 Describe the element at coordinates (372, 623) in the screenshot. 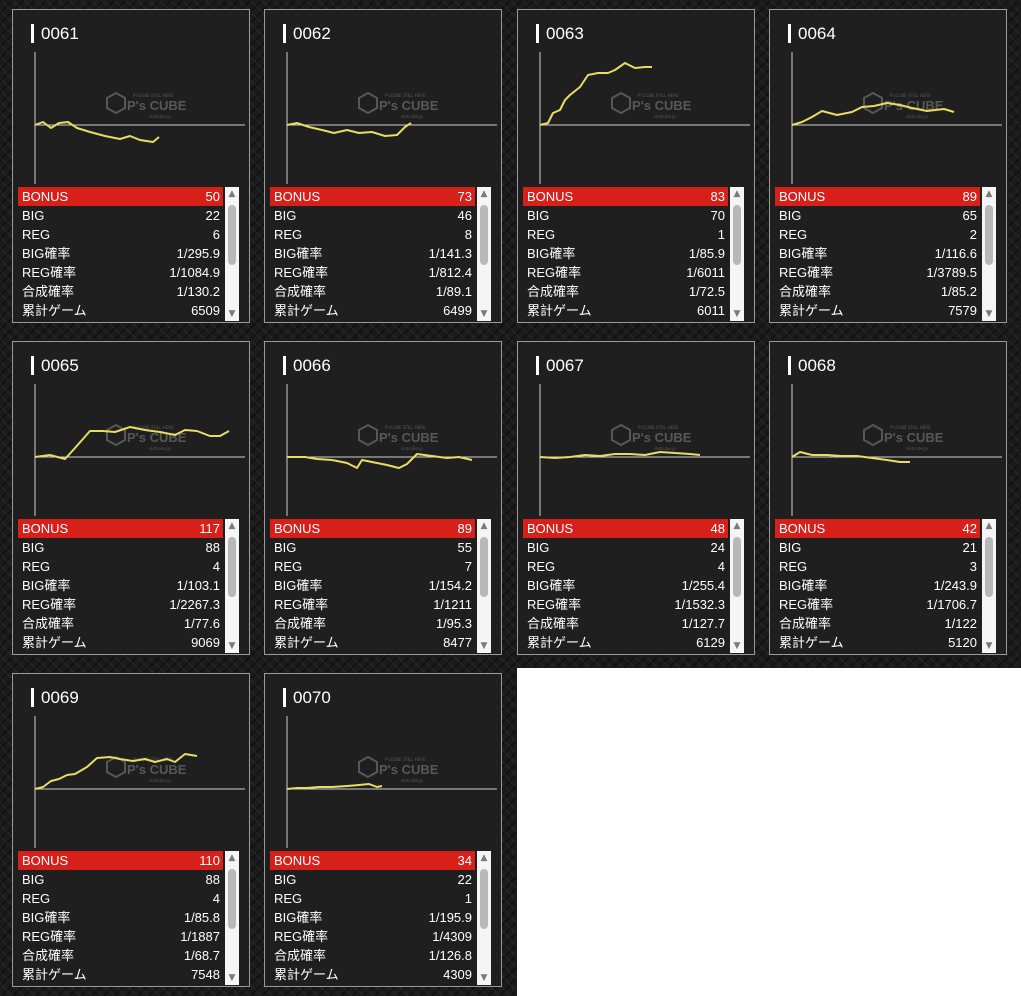

I see `total-rate-row: 合成確率 1/95.3` at that location.